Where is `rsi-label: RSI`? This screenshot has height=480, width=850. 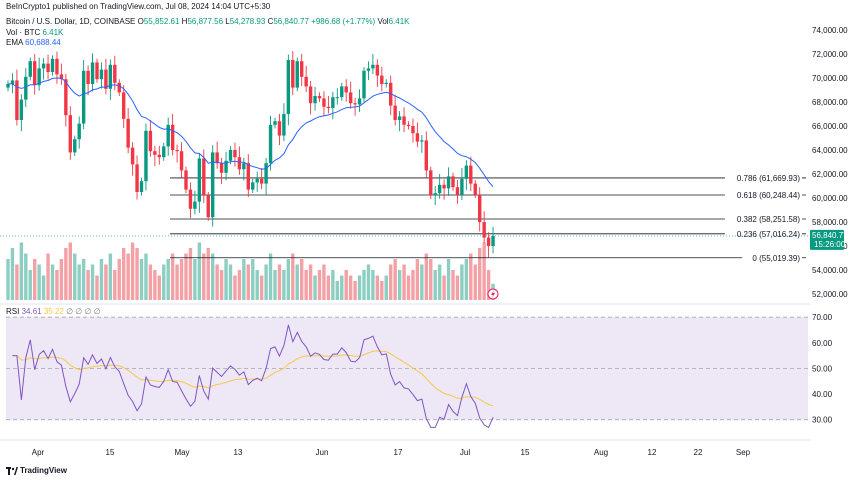
rsi-label: RSI is located at coordinates (13, 311).